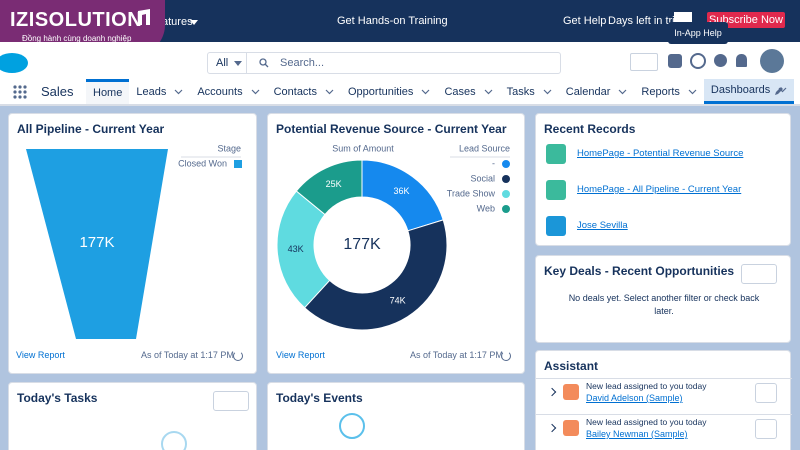 The width and height of the screenshot is (800, 450). I want to click on card-title: All Pipeline - Current Year, so click(91, 129).